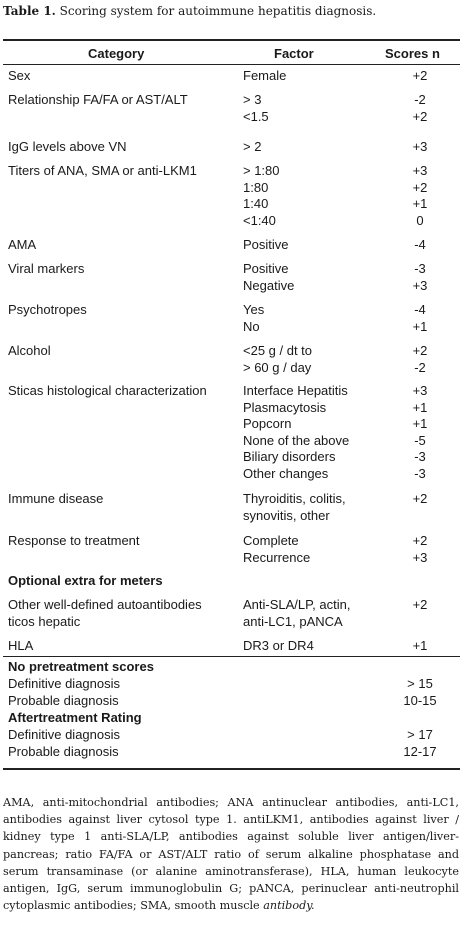 The image size is (462, 943). Describe the element at coordinates (420, 359) in the screenshot. I see `score-cell: +2 -2` at that location.